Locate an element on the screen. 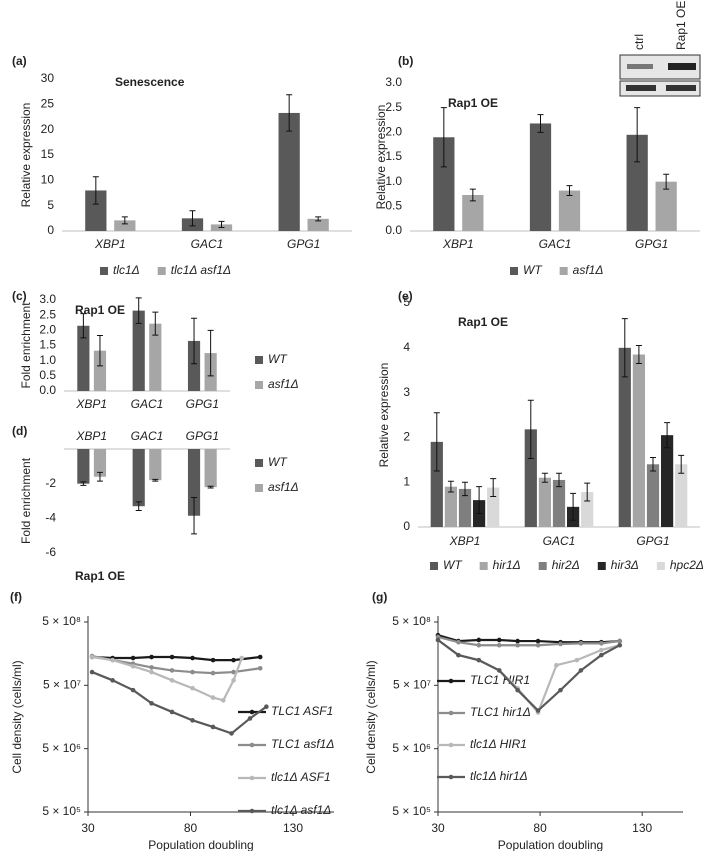 The width and height of the screenshot is (709, 851). y-tick-label: 5 × 10⁵ is located at coordinates (61, 811).